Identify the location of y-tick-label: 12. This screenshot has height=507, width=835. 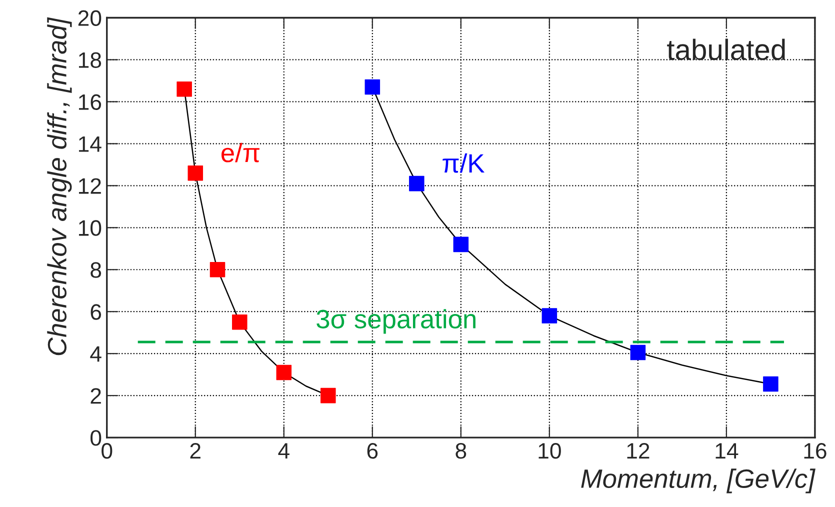
(90, 186).